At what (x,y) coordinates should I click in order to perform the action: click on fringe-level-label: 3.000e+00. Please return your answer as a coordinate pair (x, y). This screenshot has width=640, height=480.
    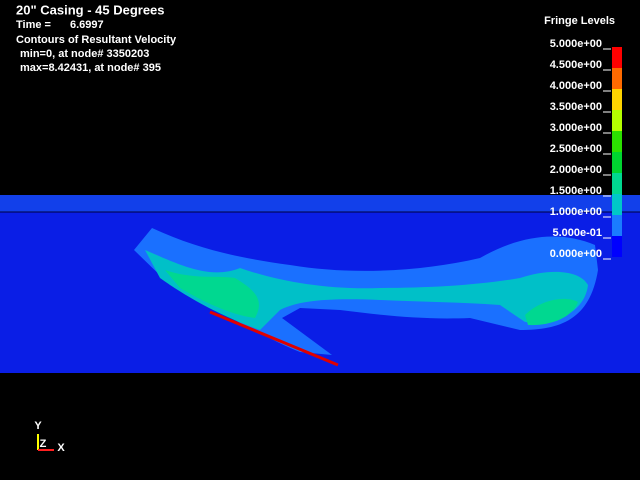
    Looking at the image, I should click on (576, 128).